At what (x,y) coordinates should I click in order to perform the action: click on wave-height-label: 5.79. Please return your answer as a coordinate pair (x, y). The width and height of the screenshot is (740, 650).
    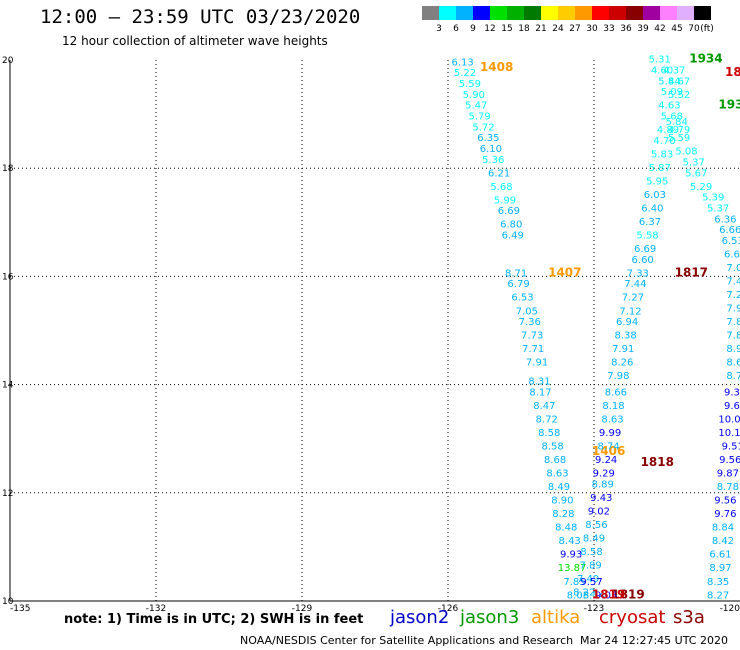
    Looking at the image, I should click on (480, 117).